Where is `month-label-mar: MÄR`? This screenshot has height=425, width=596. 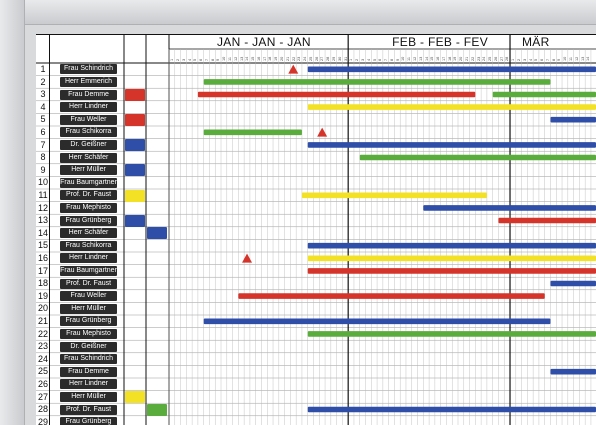
month-label-mar: MÄR is located at coordinates (536, 42).